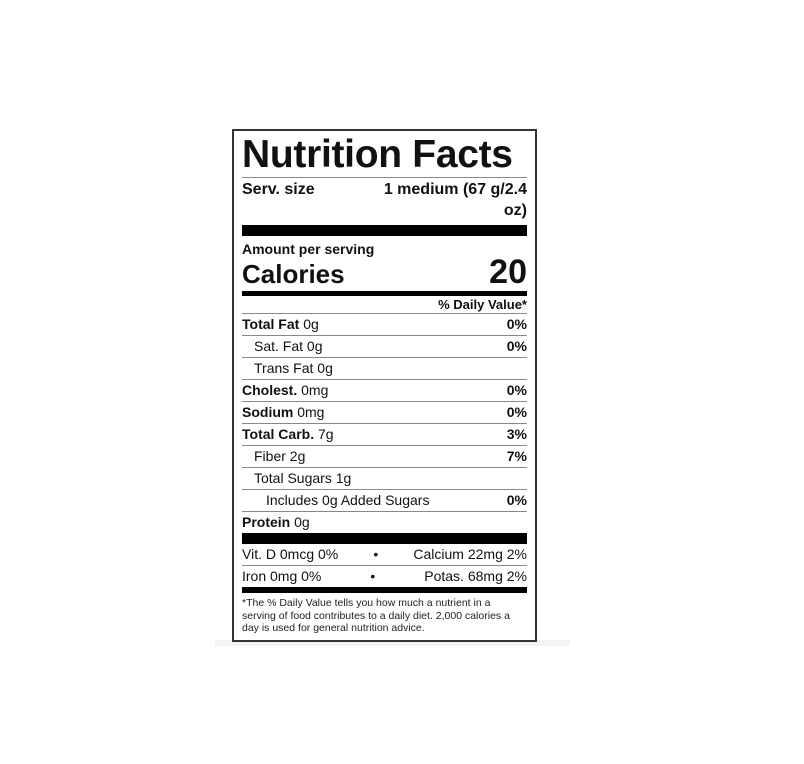 The height and width of the screenshot is (764, 804). What do you see at coordinates (384, 576) in the screenshot?
I see `vitamin-row: Iron 0mg 0% • Potas. 68mg 2%` at bounding box center [384, 576].